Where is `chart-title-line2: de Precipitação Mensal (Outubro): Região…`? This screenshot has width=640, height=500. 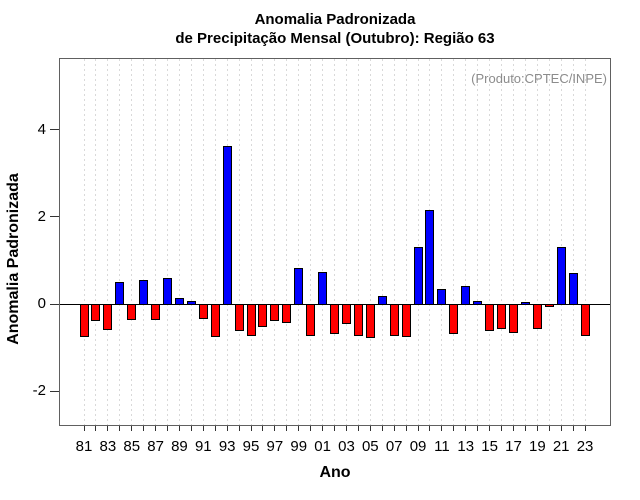
chart-title-line2: de Precipitação Mensal (Outubro): Região… is located at coordinates (335, 38).